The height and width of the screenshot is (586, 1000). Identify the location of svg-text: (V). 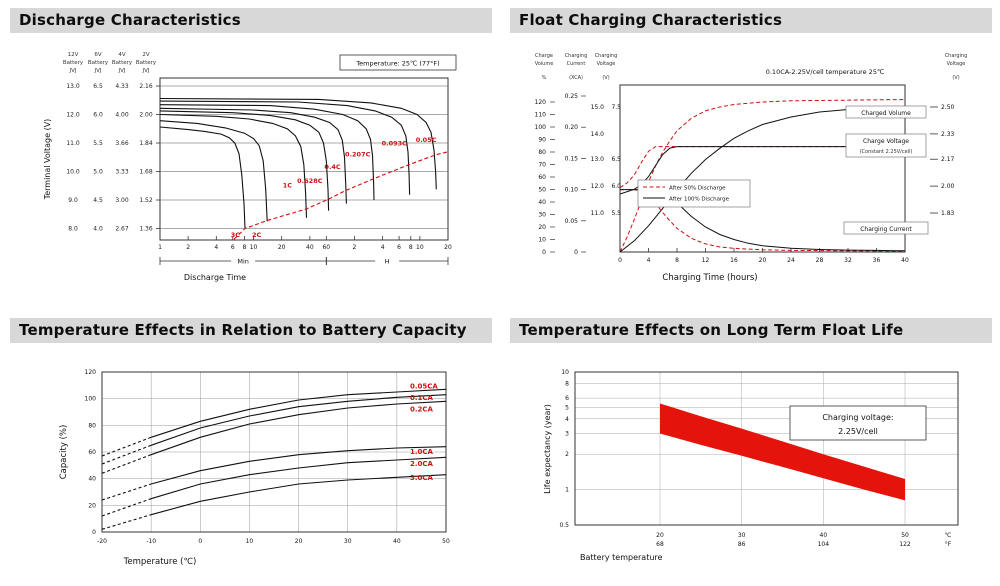
(605, 78).